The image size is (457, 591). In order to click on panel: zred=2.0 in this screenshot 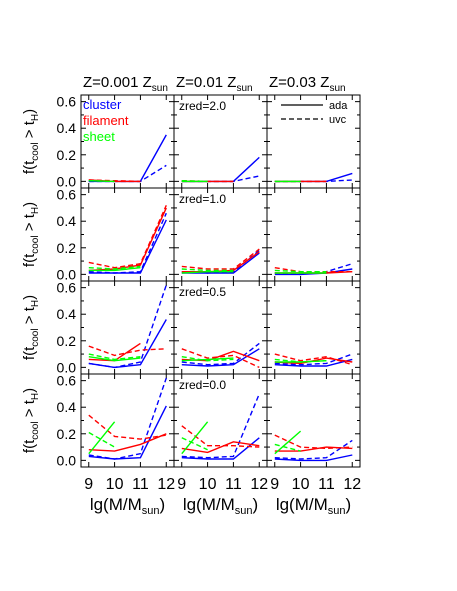, I will do `click(220, 141)`.